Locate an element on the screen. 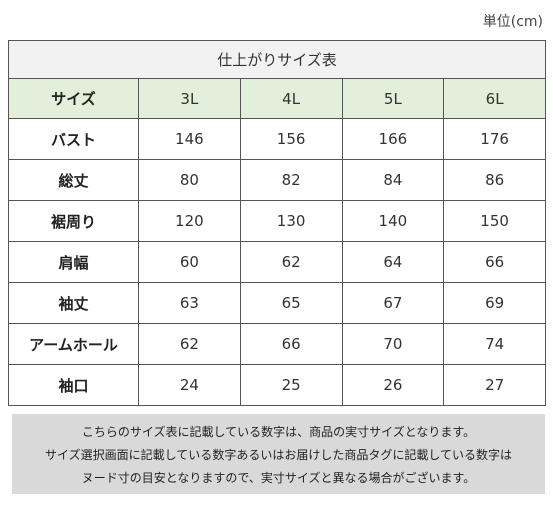 The height and width of the screenshot is (511, 553). row-label: 総丈 is located at coordinates (73, 180).